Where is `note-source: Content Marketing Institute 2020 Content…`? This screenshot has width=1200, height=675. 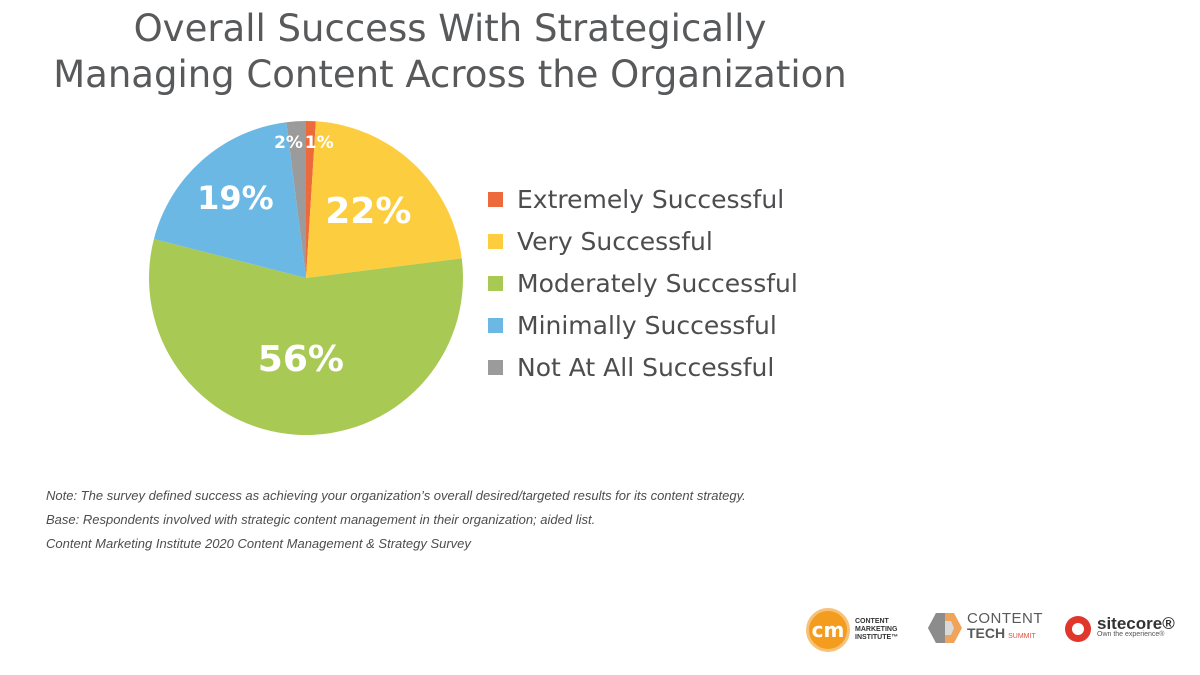 note-source: Content Marketing Institute 2020 Content… is located at coordinates (258, 543).